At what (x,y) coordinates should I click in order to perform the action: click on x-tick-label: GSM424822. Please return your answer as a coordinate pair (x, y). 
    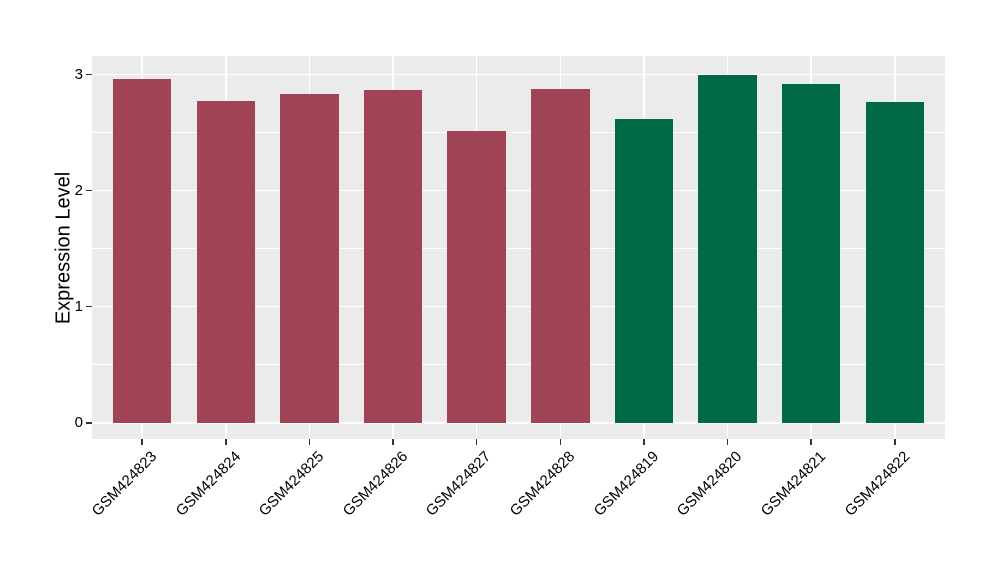
    Looking at the image, I should click on (877, 484).